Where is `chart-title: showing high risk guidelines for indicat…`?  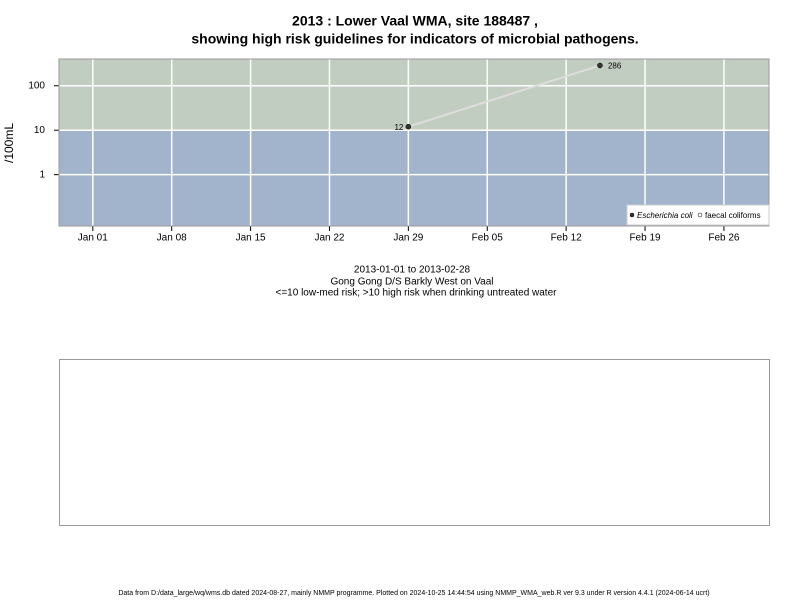 chart-title: showing high risk guidelines for indicat… is located at coordinates (414, 39).